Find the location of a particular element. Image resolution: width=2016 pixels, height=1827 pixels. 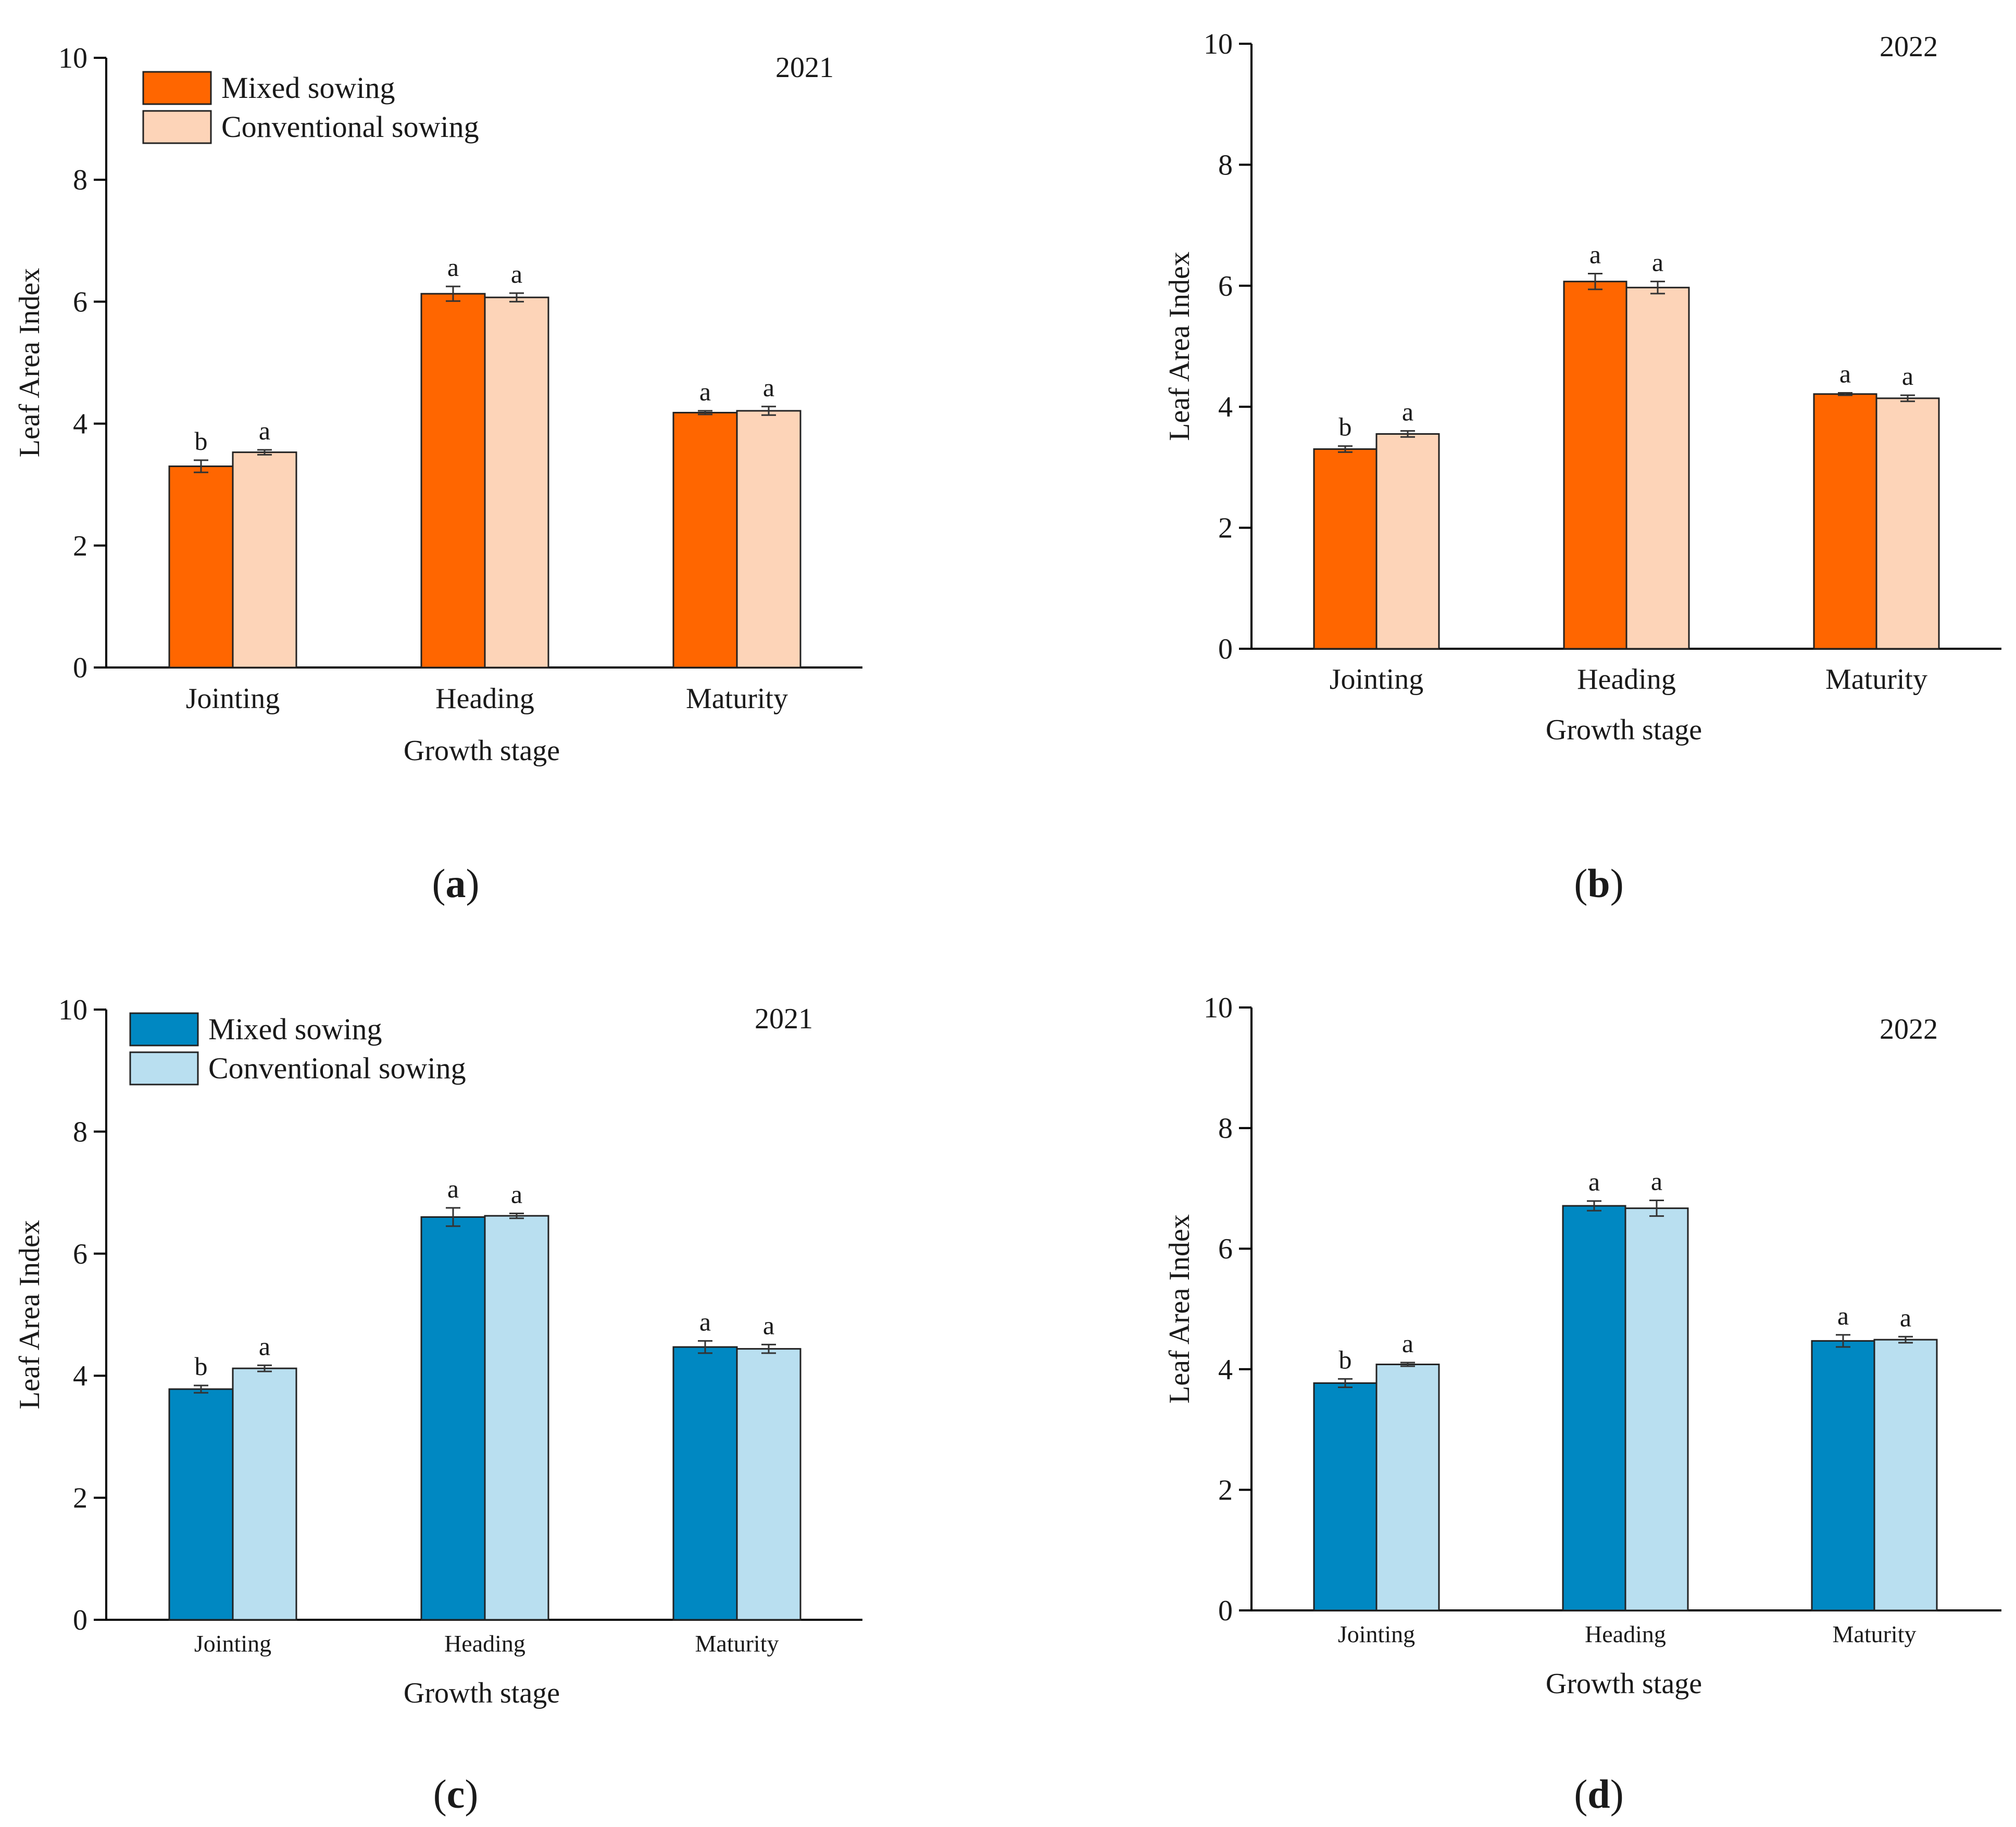

panel-c-significance-letter: b is located at coordinates (201, 1367).